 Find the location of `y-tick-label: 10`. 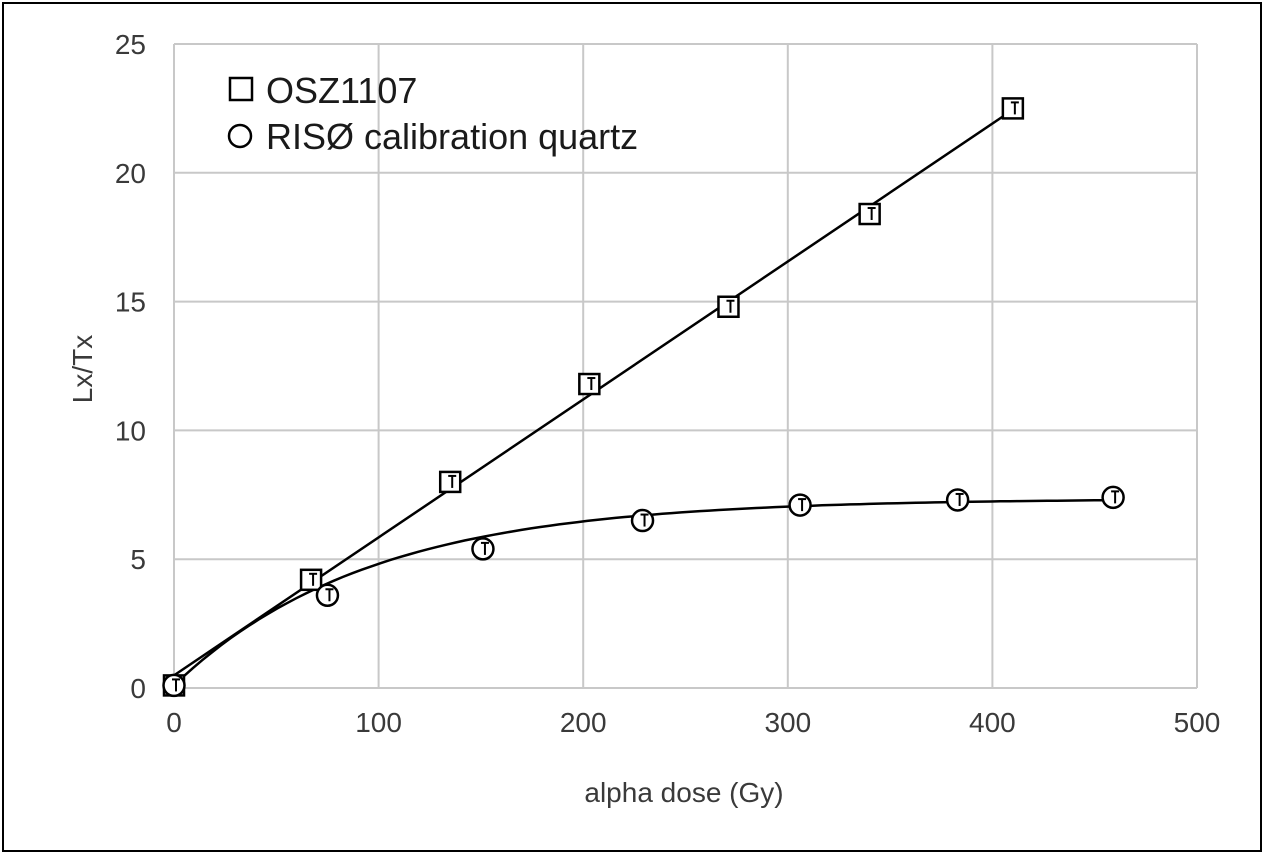

y-tick-label: 10 is located at coordinates (130, 430).